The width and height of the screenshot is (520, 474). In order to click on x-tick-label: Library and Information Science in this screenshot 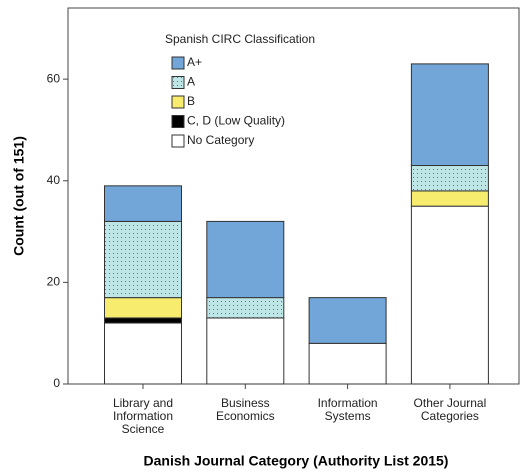, I will do `click(143, 416)`.